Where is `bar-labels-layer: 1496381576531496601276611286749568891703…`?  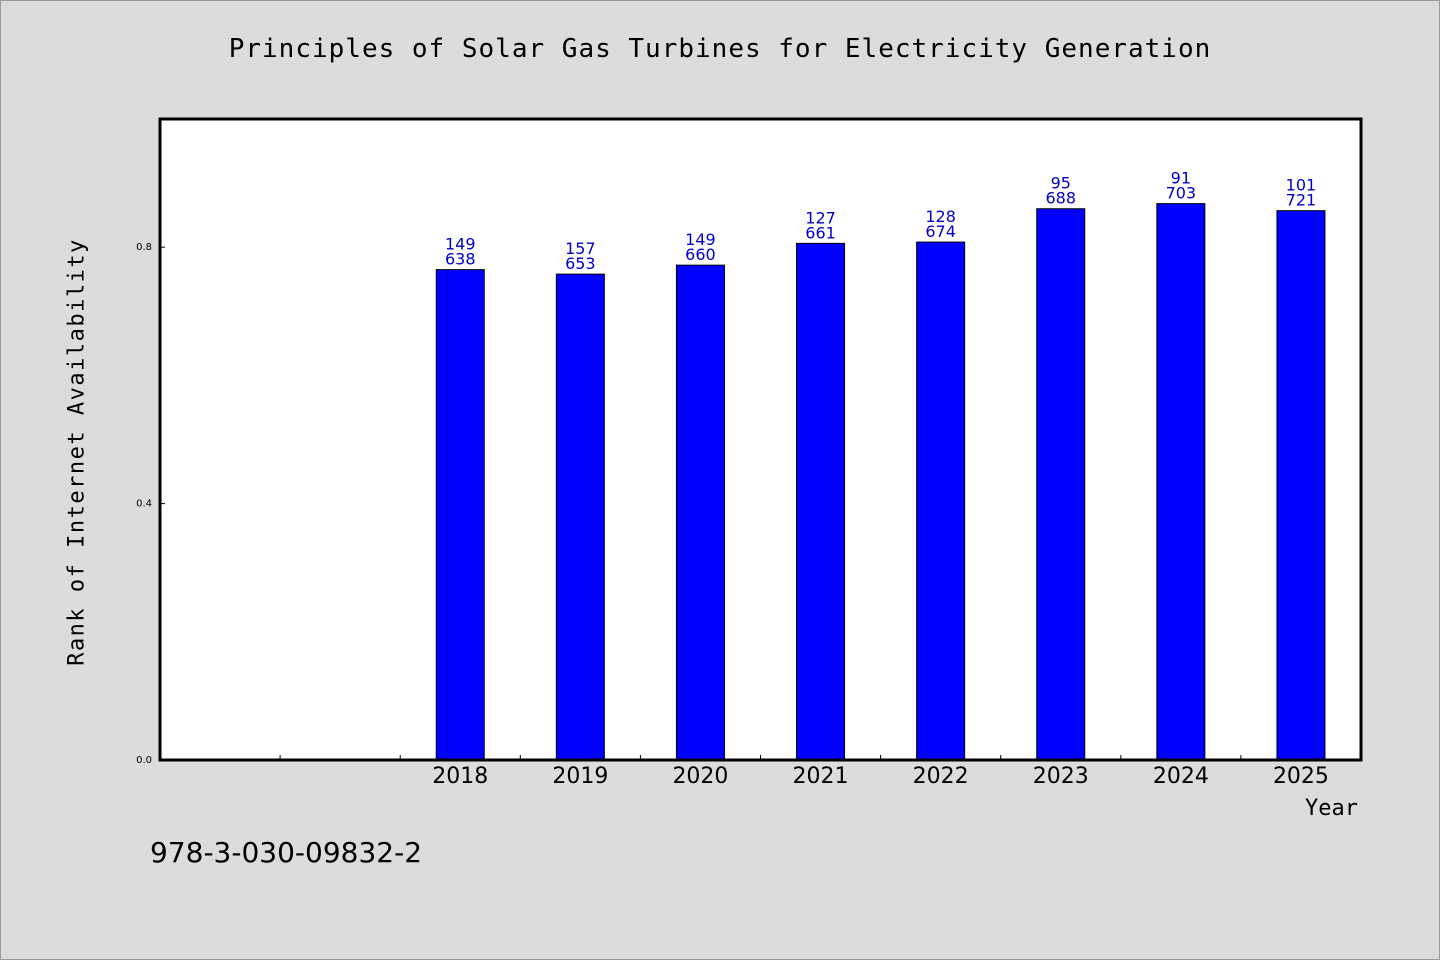
bar-labels-layer: 1496381576531496601276611286749568891703… is located at coordinates (880, 221).